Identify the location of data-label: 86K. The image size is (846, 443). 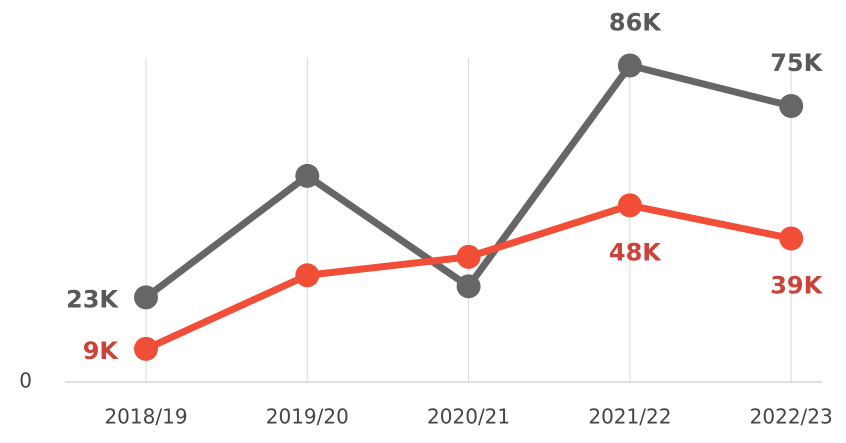
(635, 23).